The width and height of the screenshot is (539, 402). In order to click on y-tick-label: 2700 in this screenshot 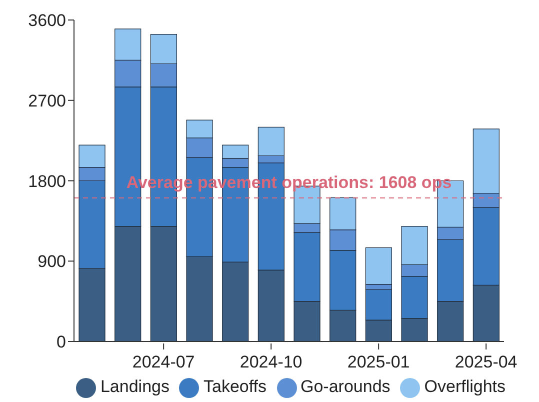, I will do `click(47, 100)`.